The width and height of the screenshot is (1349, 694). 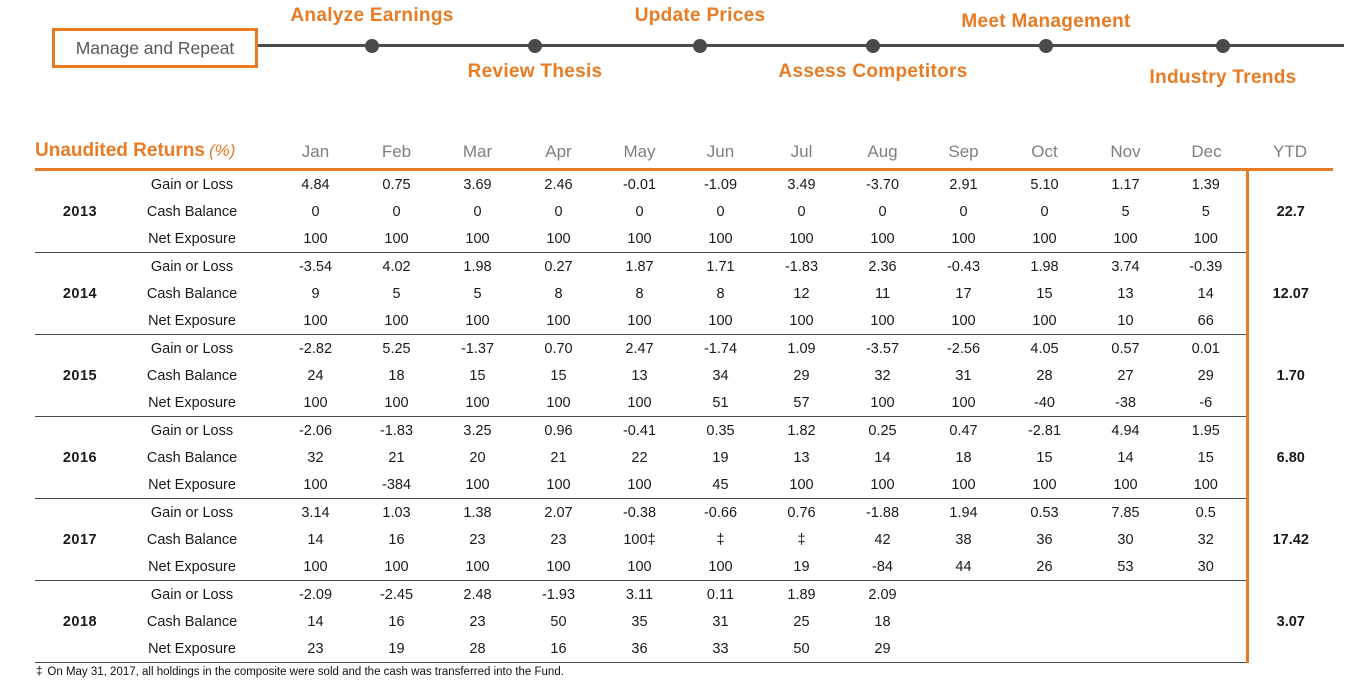 I want to click on data-cell: 3.14, so click(x=315, y=512).